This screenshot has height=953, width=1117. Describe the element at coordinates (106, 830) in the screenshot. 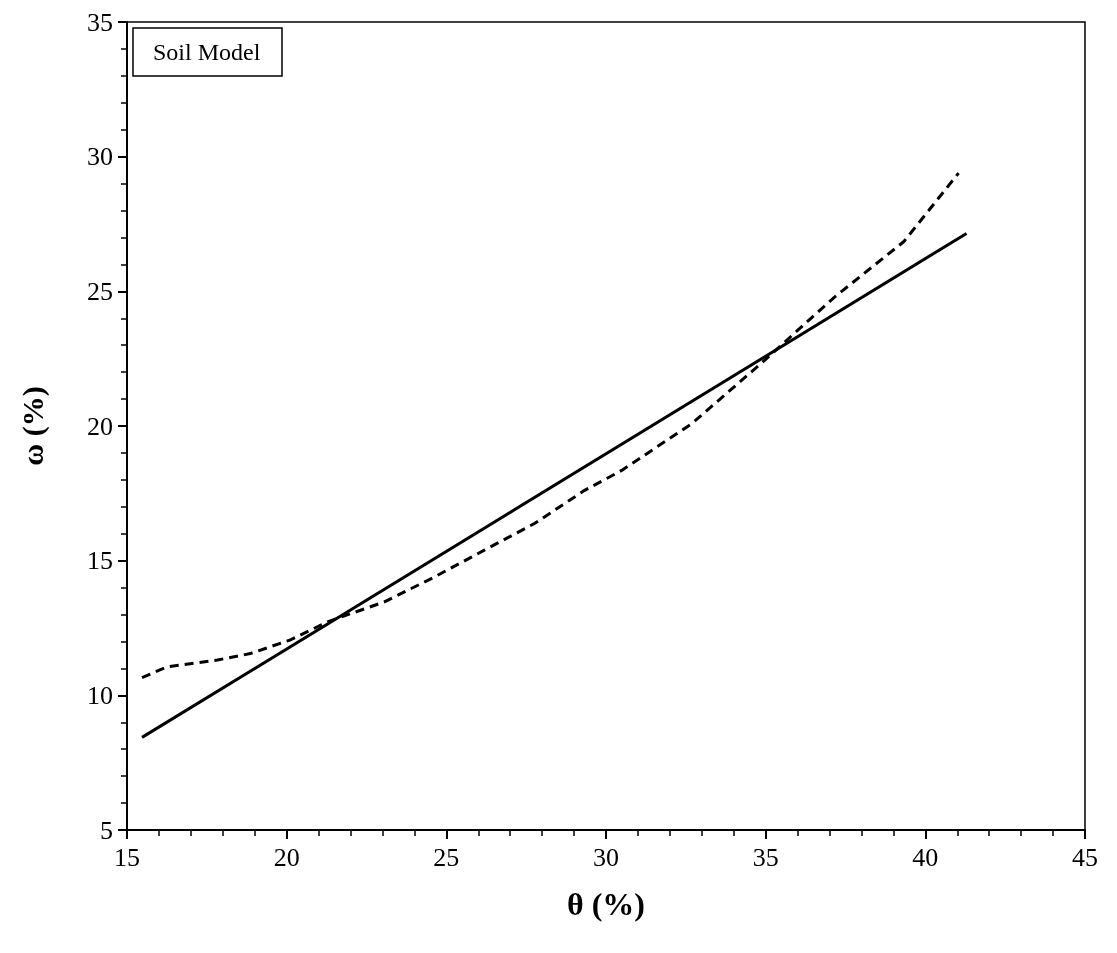

I see `y-tick-label: 5` at that location.